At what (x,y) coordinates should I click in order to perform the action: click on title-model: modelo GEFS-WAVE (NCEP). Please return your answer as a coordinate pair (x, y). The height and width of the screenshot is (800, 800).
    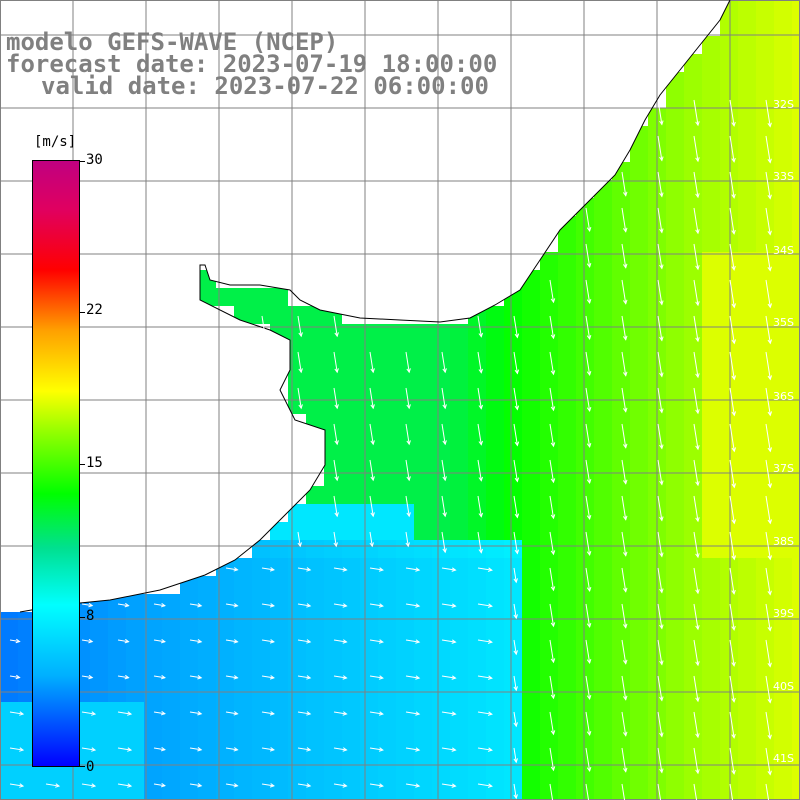
    Looking at the image, I should click on (172, 42).